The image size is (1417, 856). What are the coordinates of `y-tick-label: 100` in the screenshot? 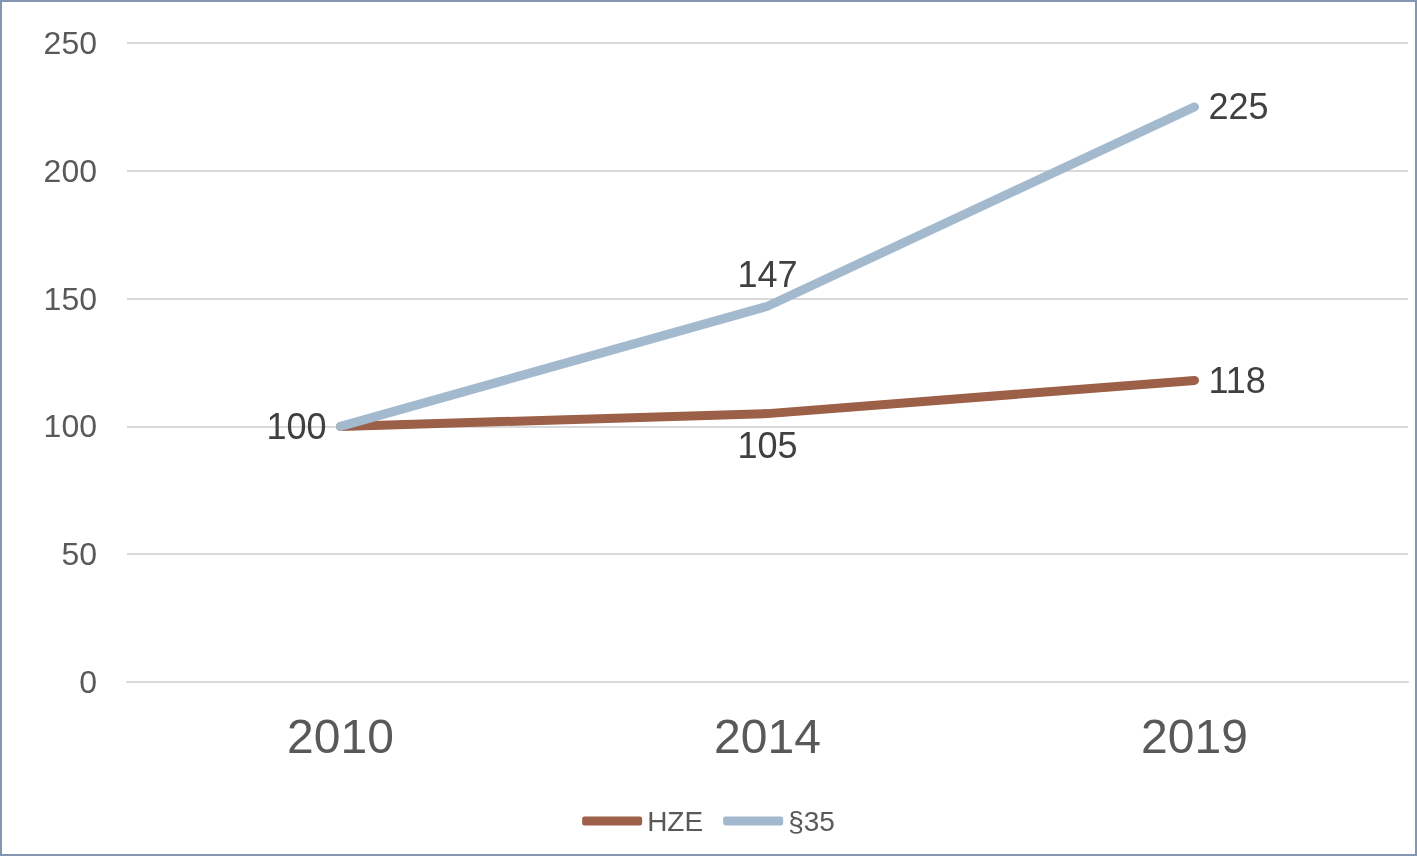 It's located at (70, 426).